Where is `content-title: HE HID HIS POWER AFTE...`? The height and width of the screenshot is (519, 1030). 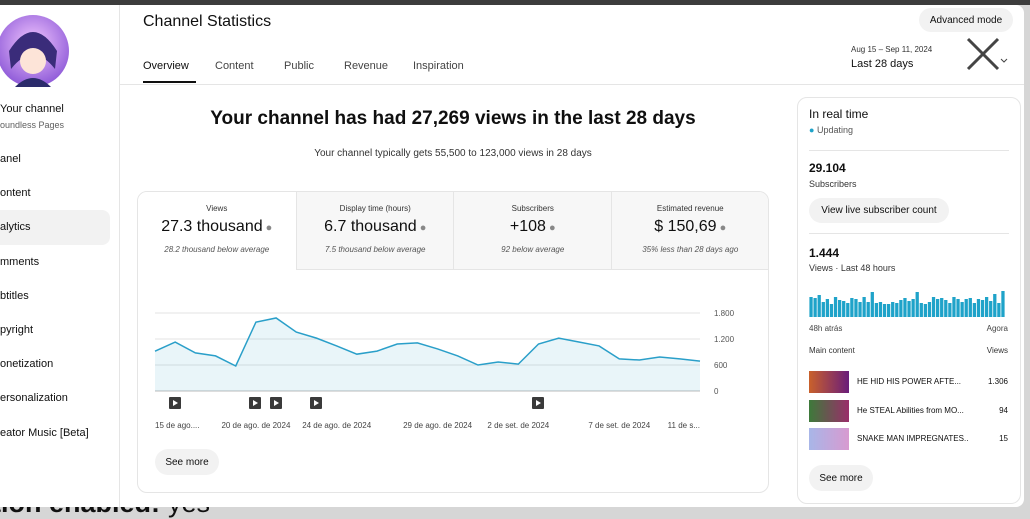
content-title: HE HID HIS POWER AFTE... is located at coordinates (909, 381).